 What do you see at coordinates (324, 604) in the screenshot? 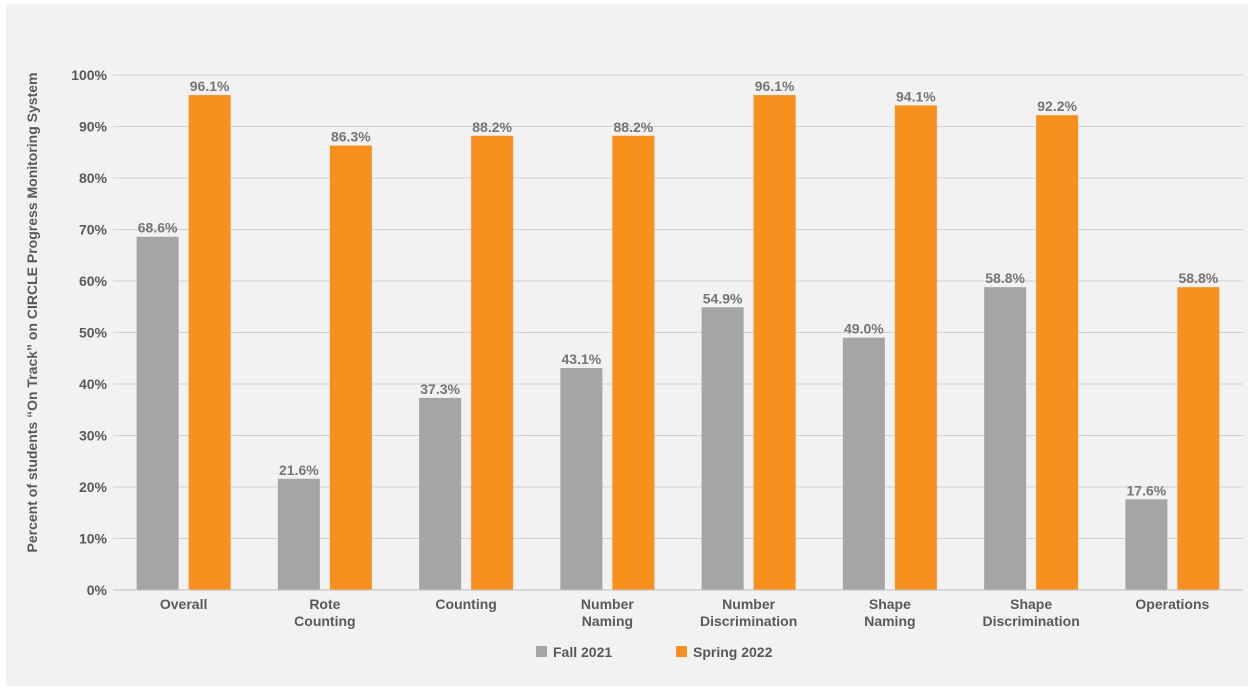
I see `x-category-label: Rote` at bounding box center [324, 604].